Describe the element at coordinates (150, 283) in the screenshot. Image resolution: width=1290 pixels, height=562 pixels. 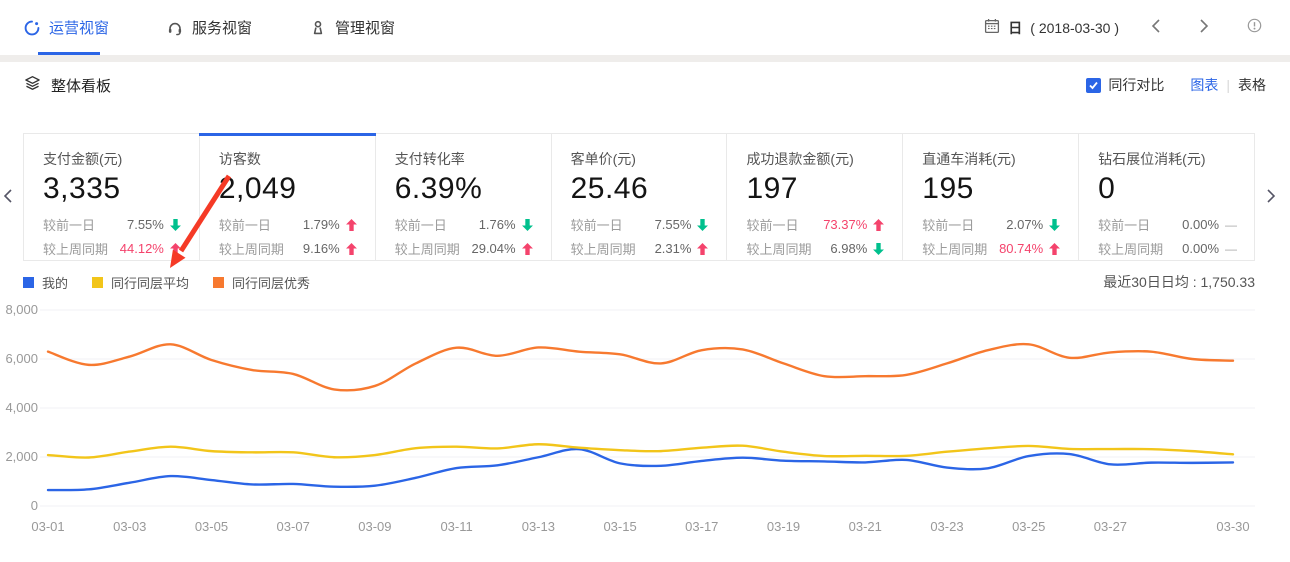
I see `legend-label: 同行同层平均` at that location.